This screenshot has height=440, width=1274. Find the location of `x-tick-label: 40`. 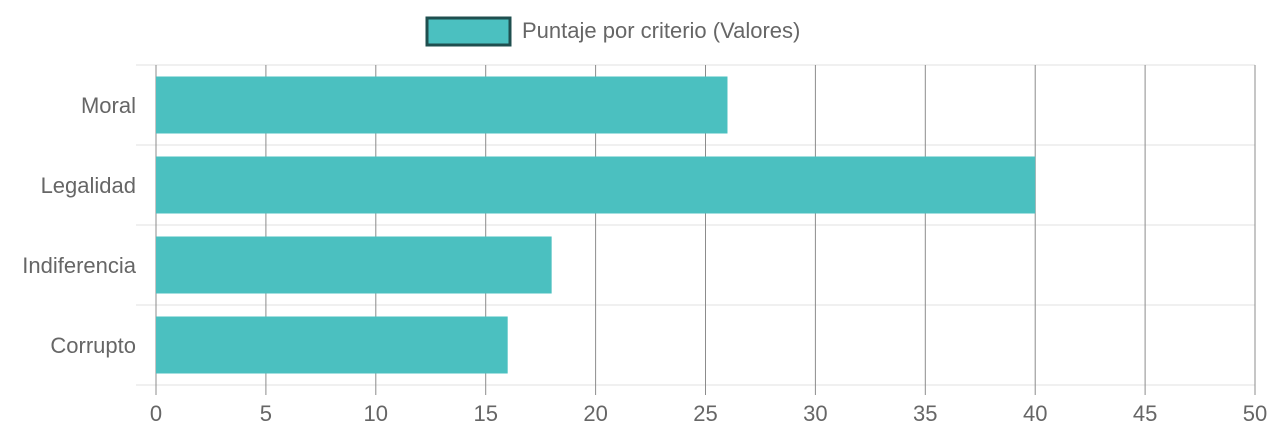

x-tick-label: 40 is located at coordinates (1035, 413).